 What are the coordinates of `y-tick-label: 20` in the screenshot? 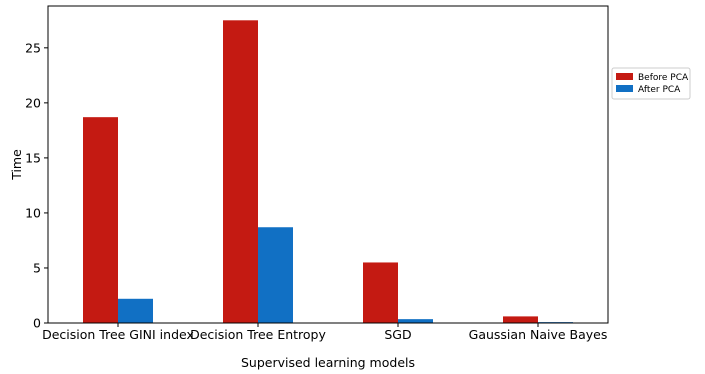 It's located at (33, 102).